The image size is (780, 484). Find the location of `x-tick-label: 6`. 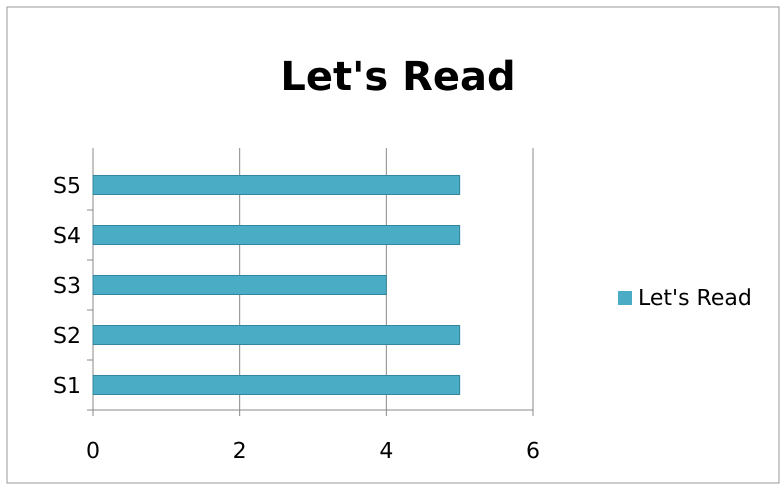

x-tick-label: 6 is located at coordinates (533, 451).